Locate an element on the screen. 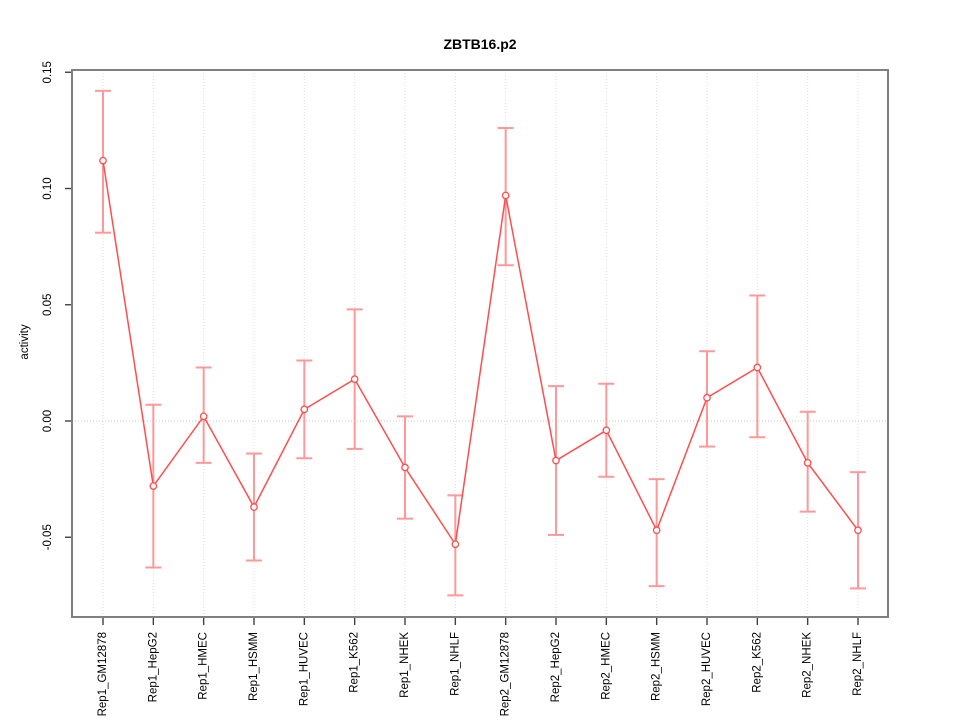 The height and width of the screenshot is (720, 960). x-tick-label: Rep1_HSMM is located at coordinates (254, 666).